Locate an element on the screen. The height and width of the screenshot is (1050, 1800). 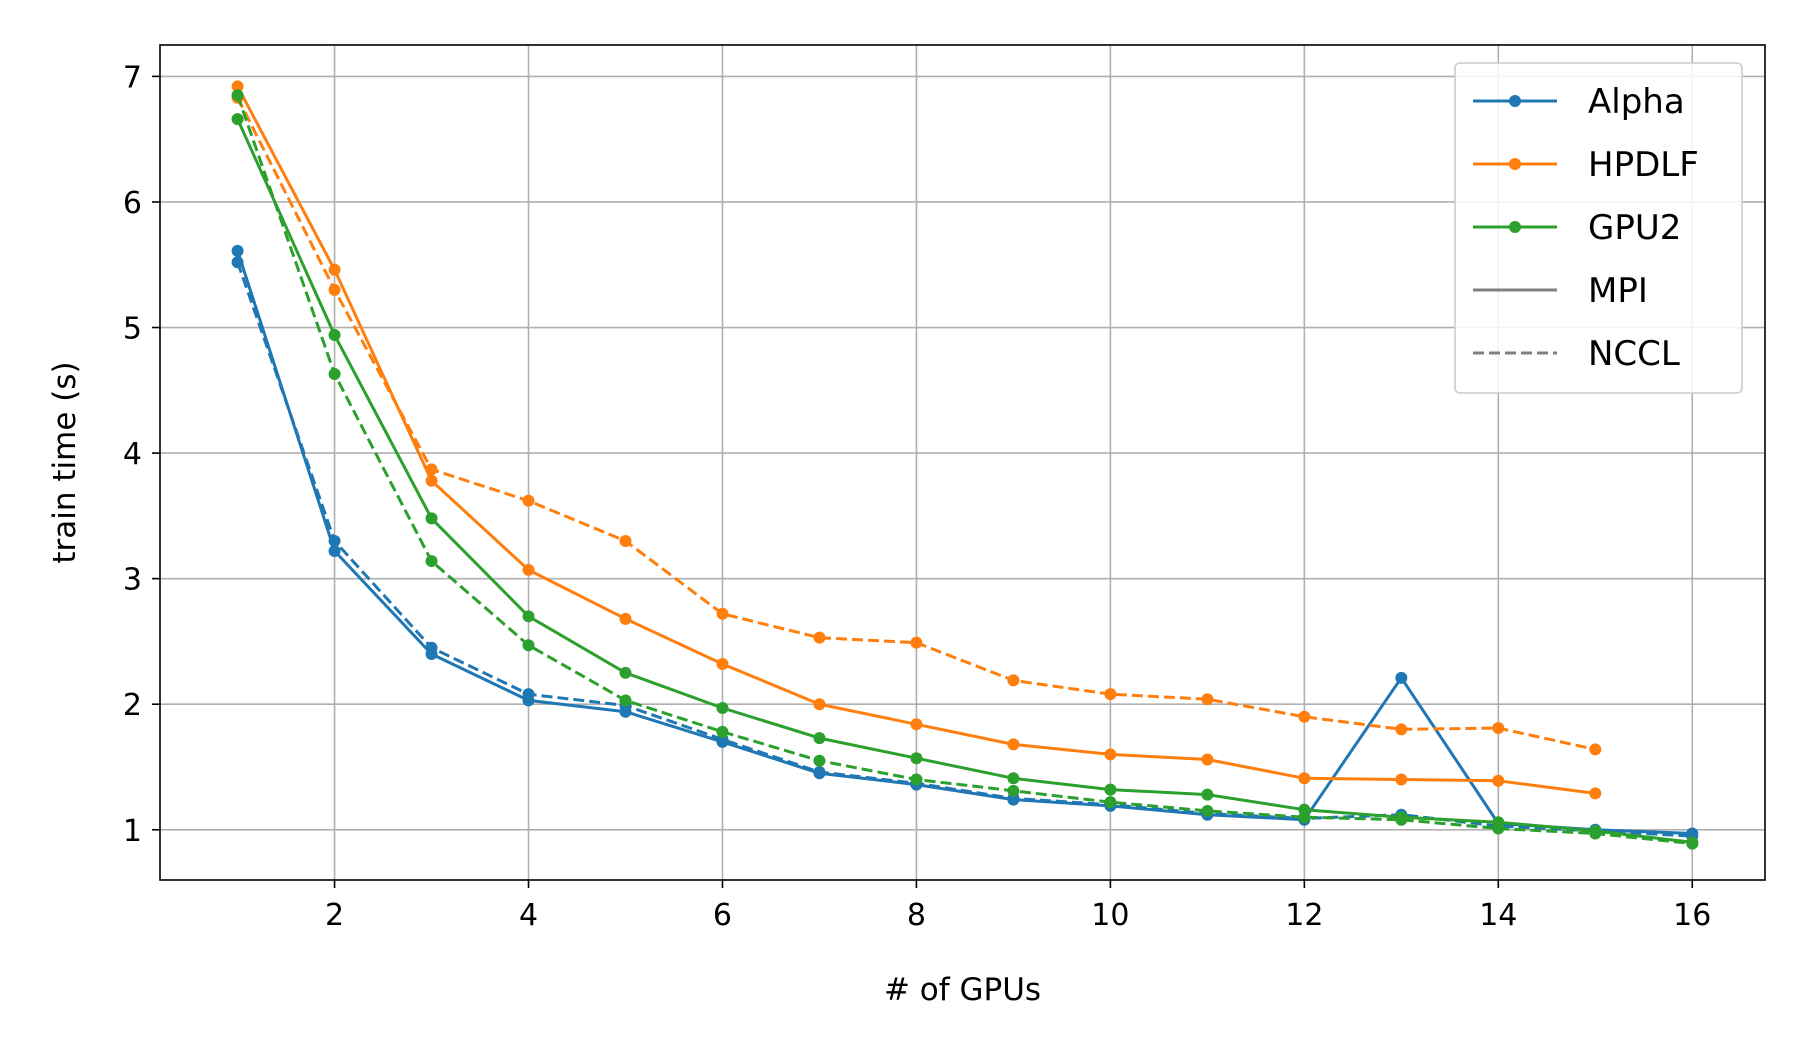
x-tick-label: 16 is located at coordinates (1692, 915).